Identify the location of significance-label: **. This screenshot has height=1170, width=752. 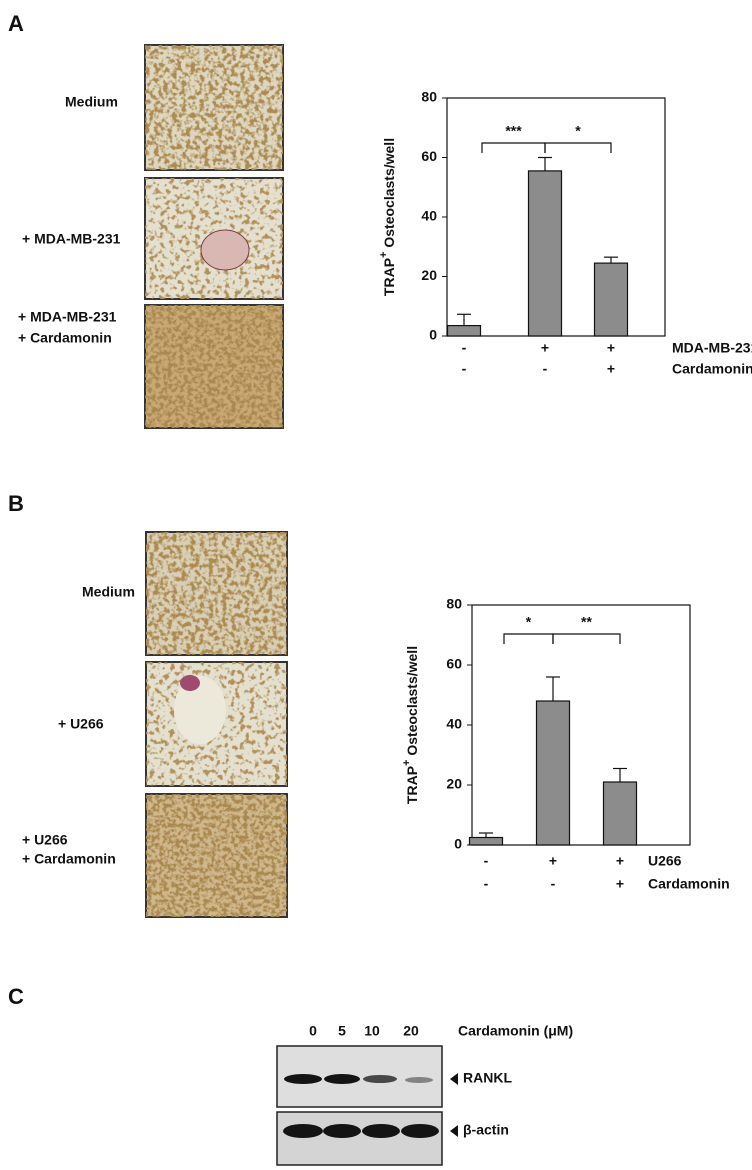
(586, 622).